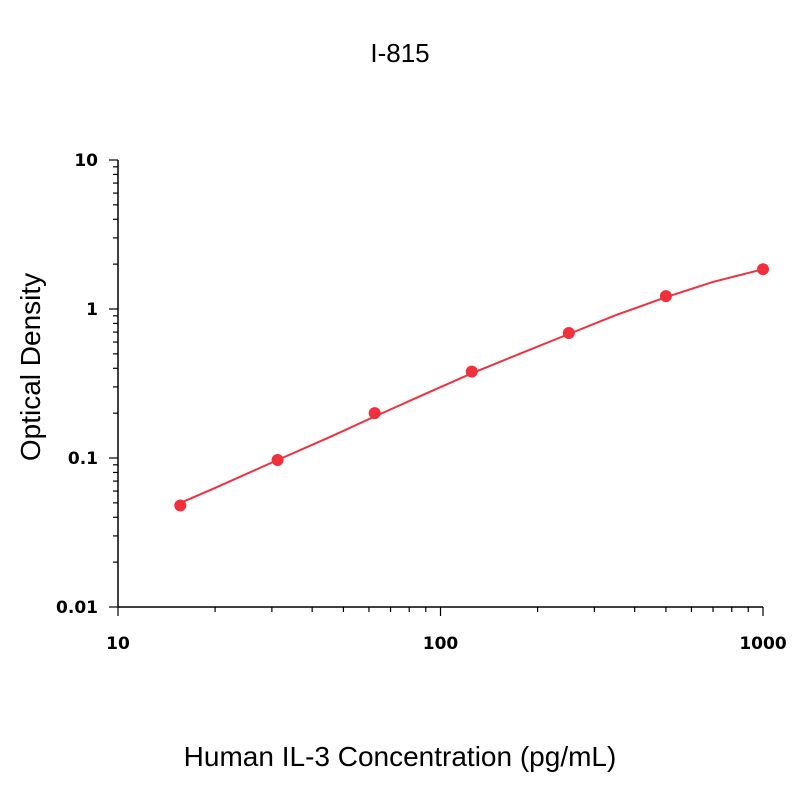 The width and height of the screenshot is (800, 800). What do you see at coordinates (762, 644) in the screenshot?
I see `x-tick-label: 1000` at bounding box center [762, 644].